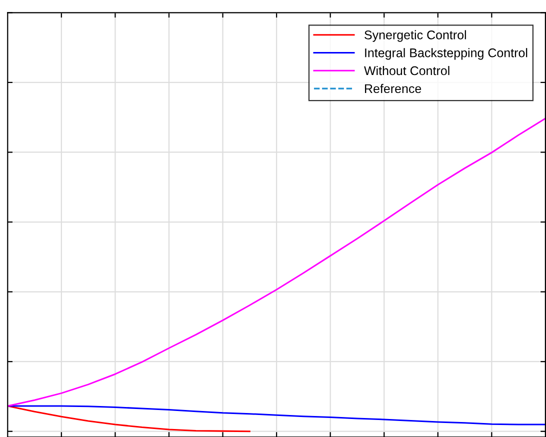 The height and width of the screenshot is (437, 546). Describe the element at coordinates (393, 89) in the screenshot. I see `legend-label: Reference` at that location.